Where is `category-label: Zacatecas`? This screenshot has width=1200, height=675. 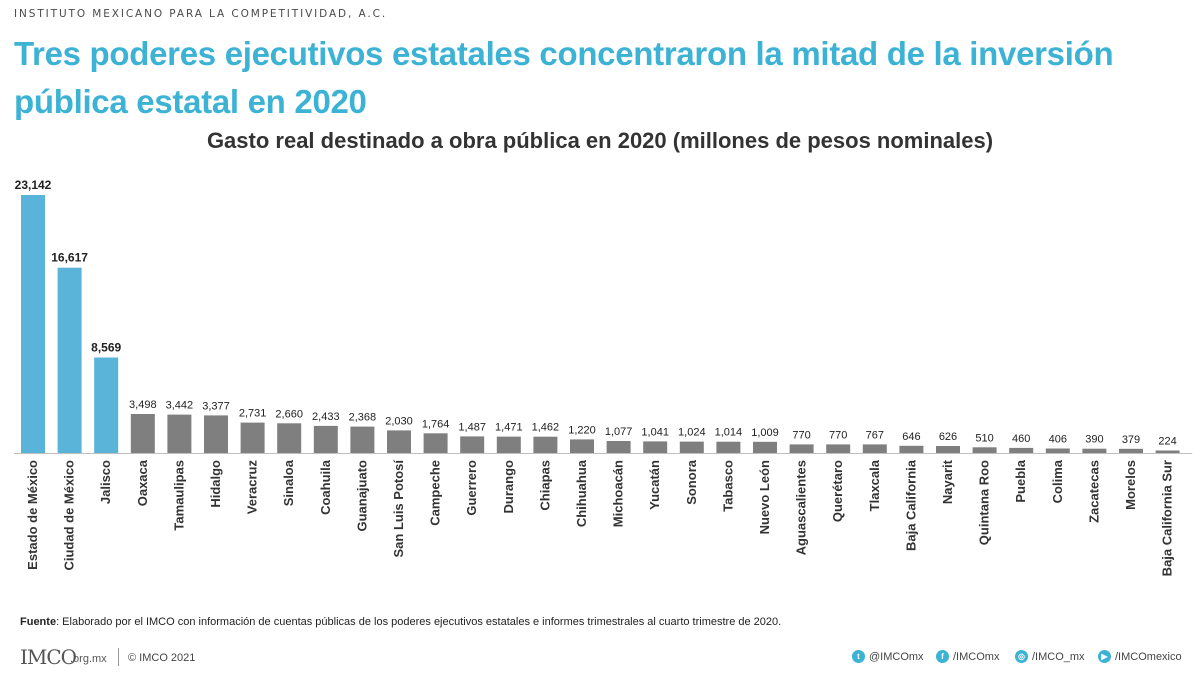 category-label: Zacatecas is located at coordinates (1093, 491).